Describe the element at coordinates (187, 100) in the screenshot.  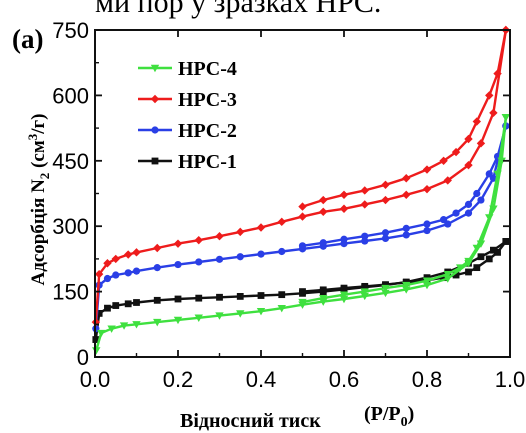
I see `legend-item-hpc-3: HPC-3` at that location.